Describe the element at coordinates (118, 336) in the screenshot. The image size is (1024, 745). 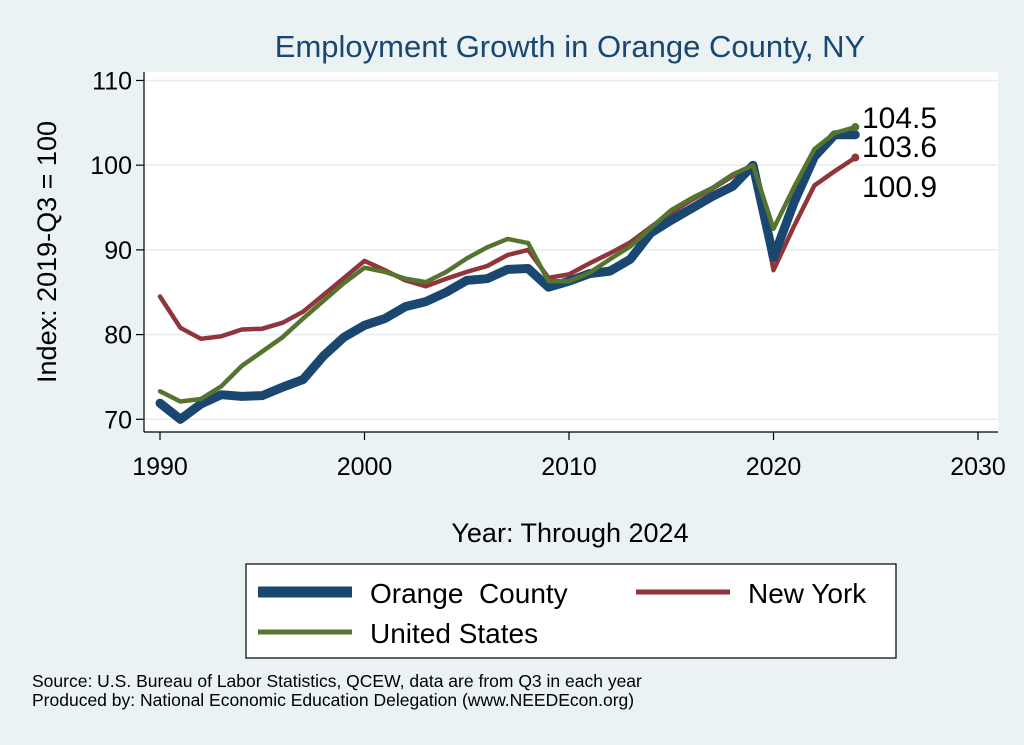
I see `y-tick-label-80: 80` at that location.